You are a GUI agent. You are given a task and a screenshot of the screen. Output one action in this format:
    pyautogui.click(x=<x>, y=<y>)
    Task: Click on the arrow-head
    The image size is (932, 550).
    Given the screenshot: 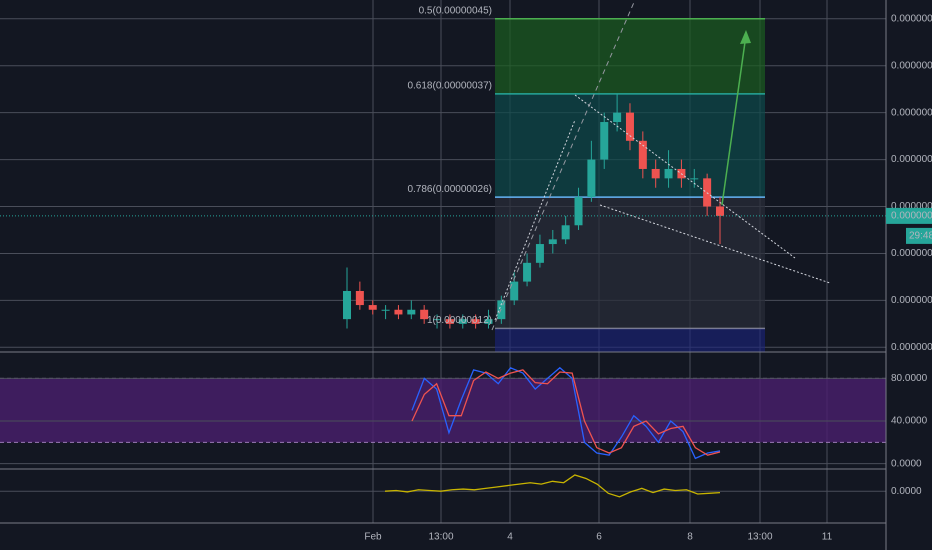 What is the action you would take?
    pyautogui.click(x=745, y=37)
    